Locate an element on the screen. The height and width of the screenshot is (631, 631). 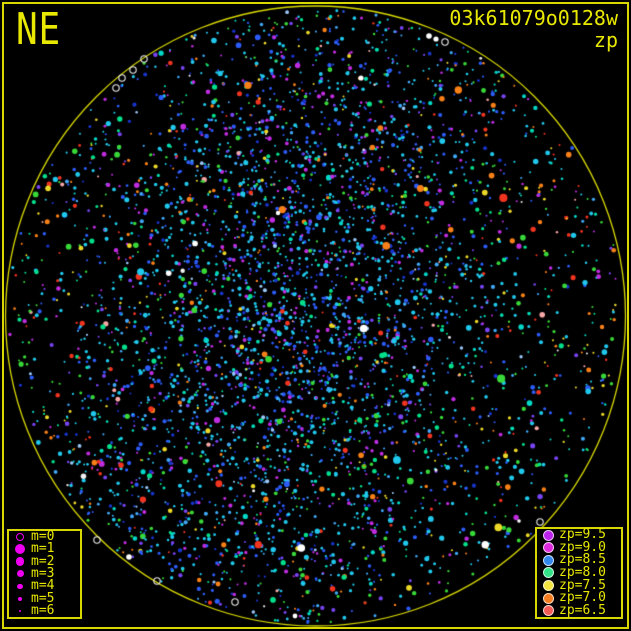
legend-magnitude-row: m=5 is located at coordinates (44, 598).